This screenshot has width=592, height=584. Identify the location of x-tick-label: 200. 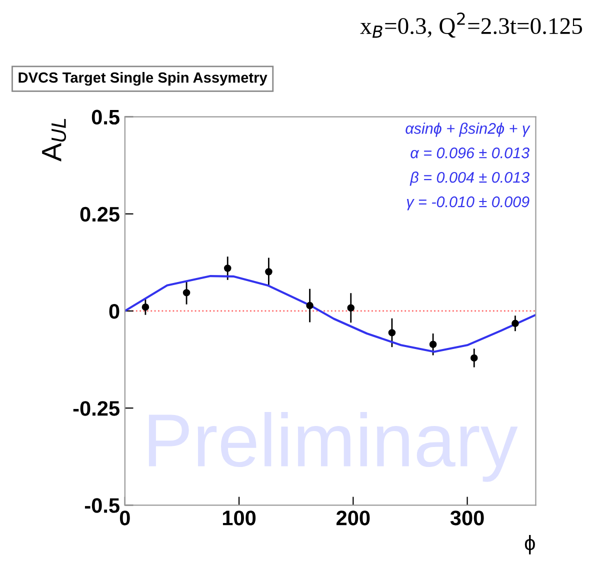
(353, 518).